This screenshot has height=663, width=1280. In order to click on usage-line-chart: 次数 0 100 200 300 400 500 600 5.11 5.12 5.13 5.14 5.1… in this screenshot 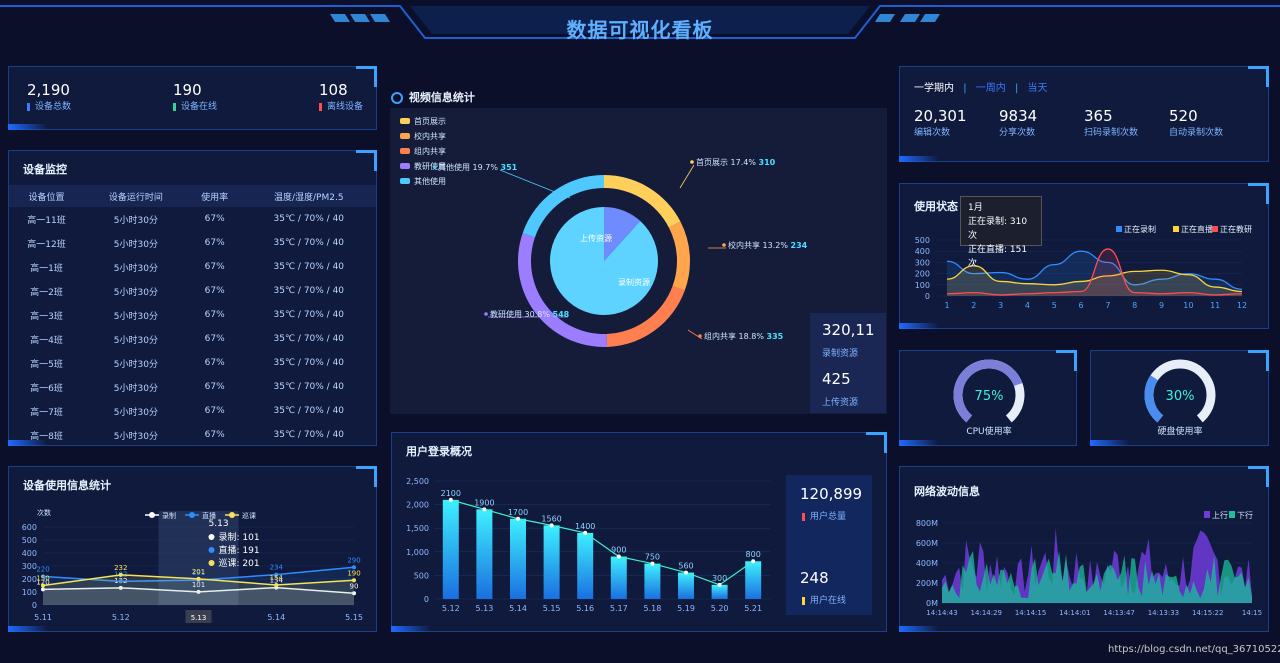, I will do `click(192, 549)`.